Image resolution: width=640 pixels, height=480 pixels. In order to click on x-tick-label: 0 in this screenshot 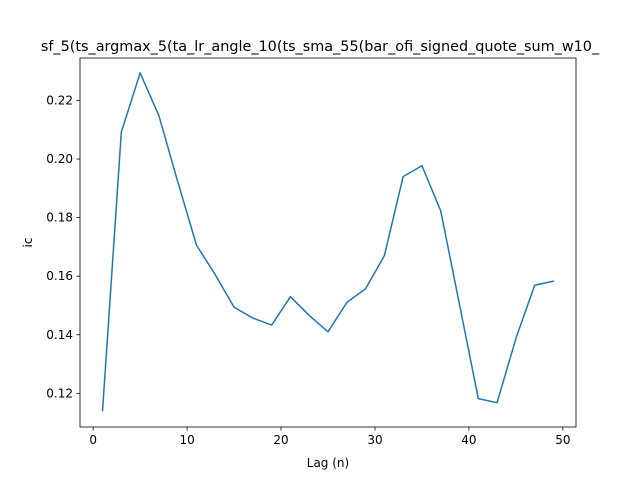, I will do `click(93, 440)`.